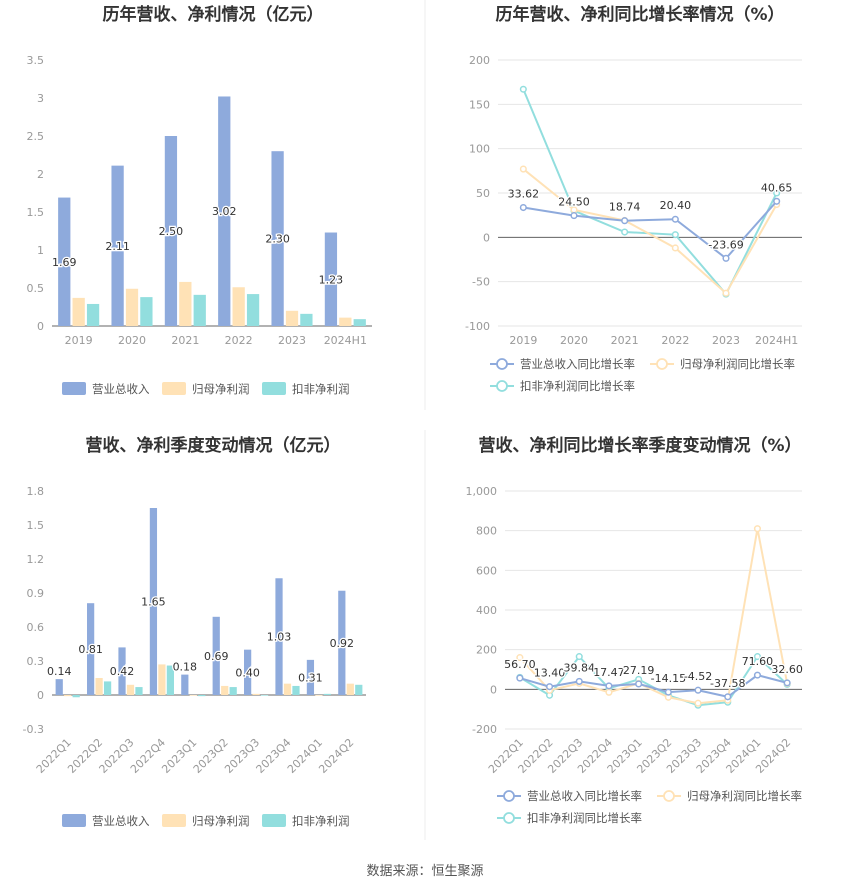 The width and height of the screenshot is (850, 891). I want to click on legend-label: 归母净利润同比增长率, so click(737, 364).